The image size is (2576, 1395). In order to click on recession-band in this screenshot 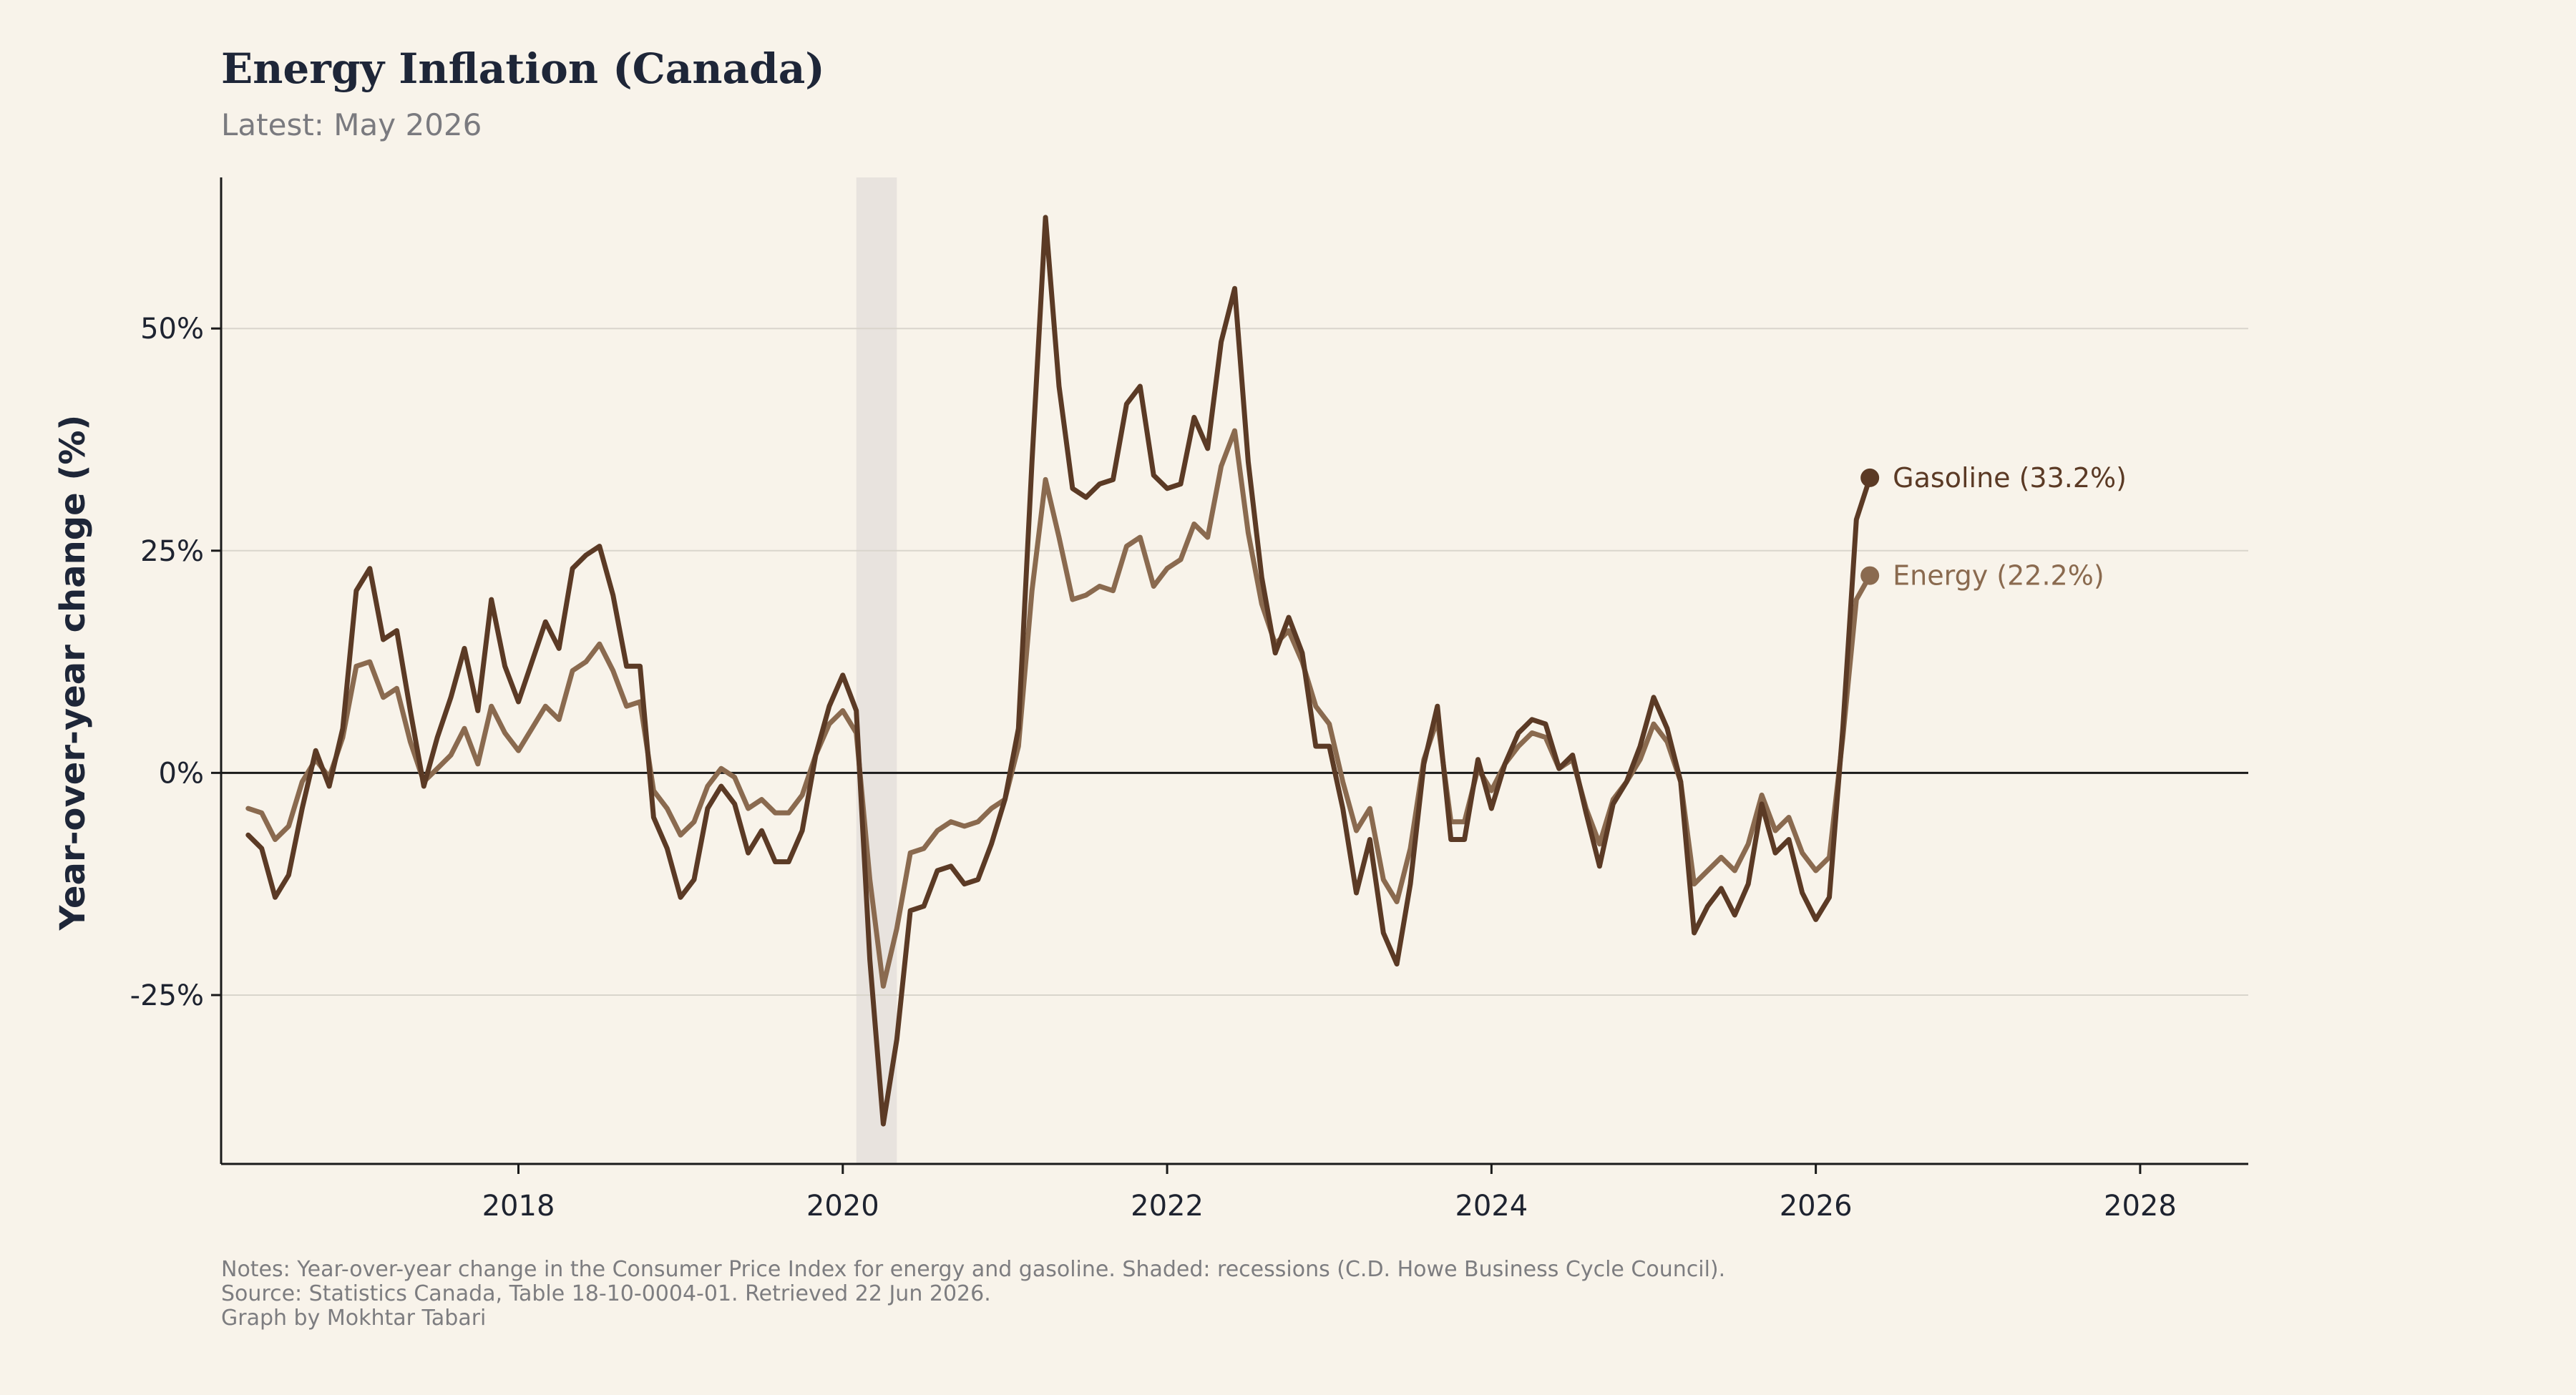, I will do `click(876, 671)`.